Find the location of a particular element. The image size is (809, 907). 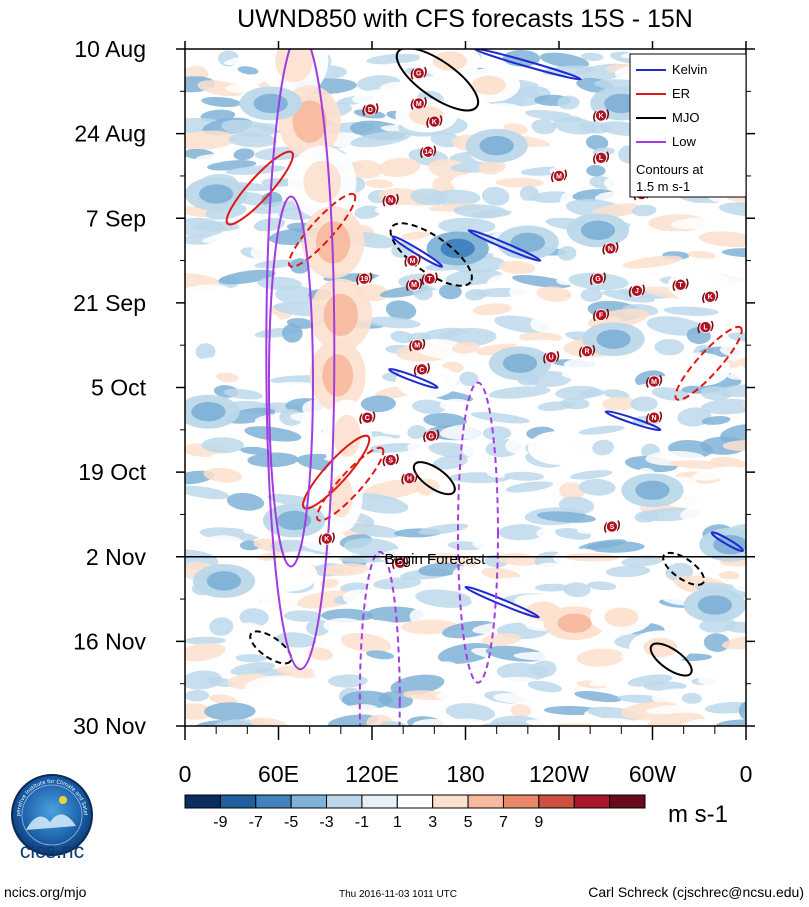

legend-box is located at coordinates (688, 125).